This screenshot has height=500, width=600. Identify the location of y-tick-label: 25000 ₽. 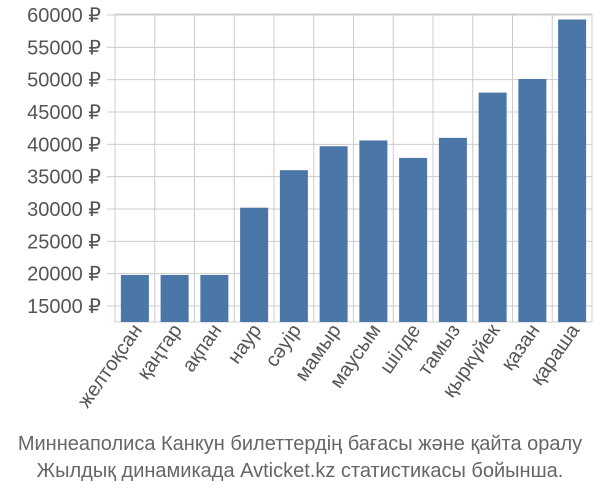
(64, 242).